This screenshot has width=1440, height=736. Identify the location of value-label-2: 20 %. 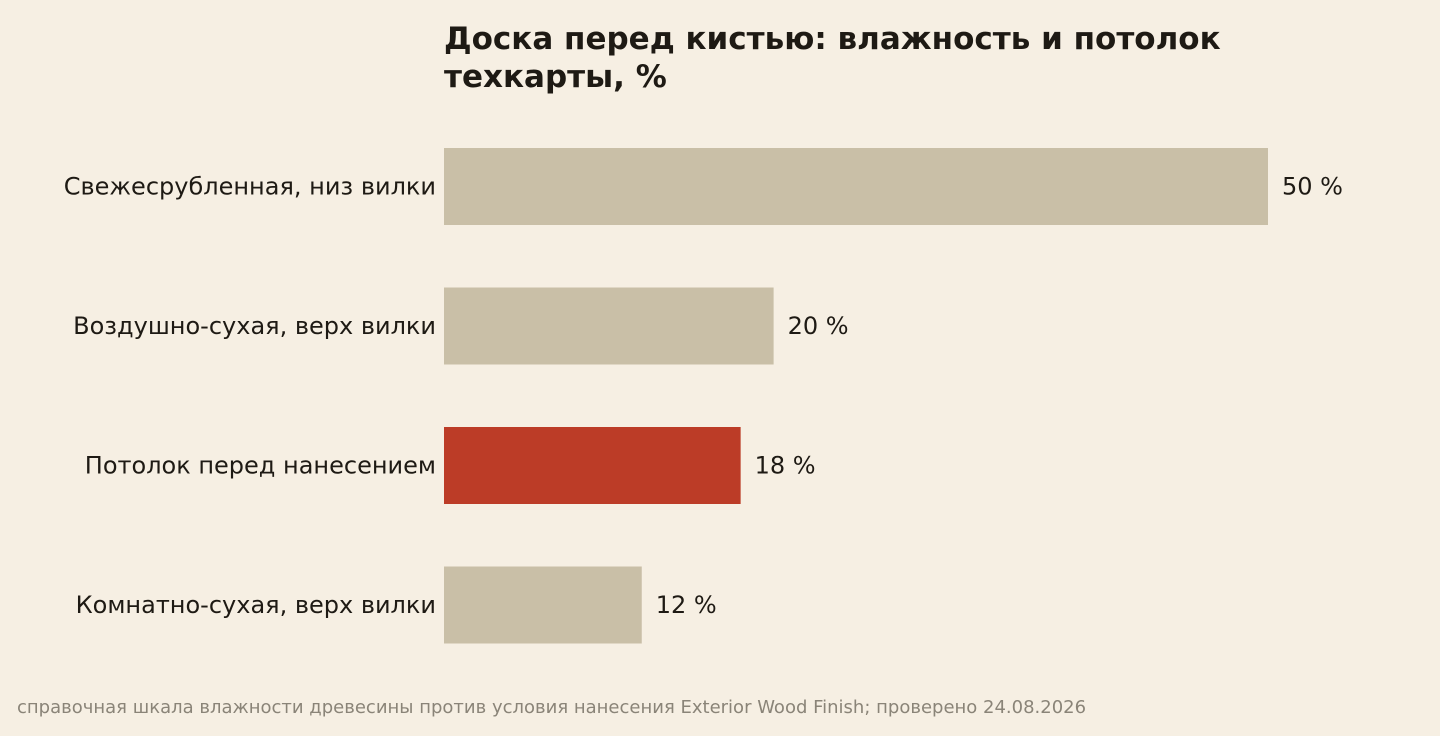
(818, 326).